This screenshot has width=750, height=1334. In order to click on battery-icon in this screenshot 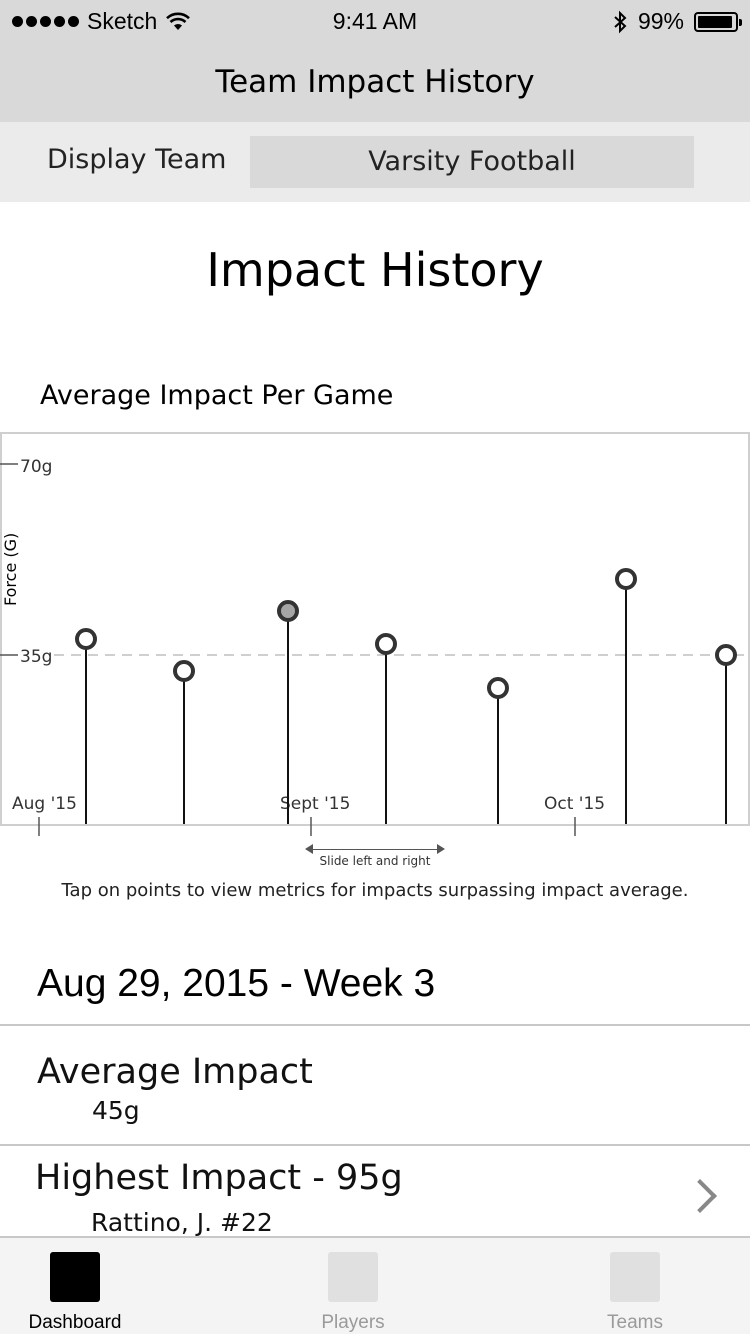, I will do `click(718, 21)`.